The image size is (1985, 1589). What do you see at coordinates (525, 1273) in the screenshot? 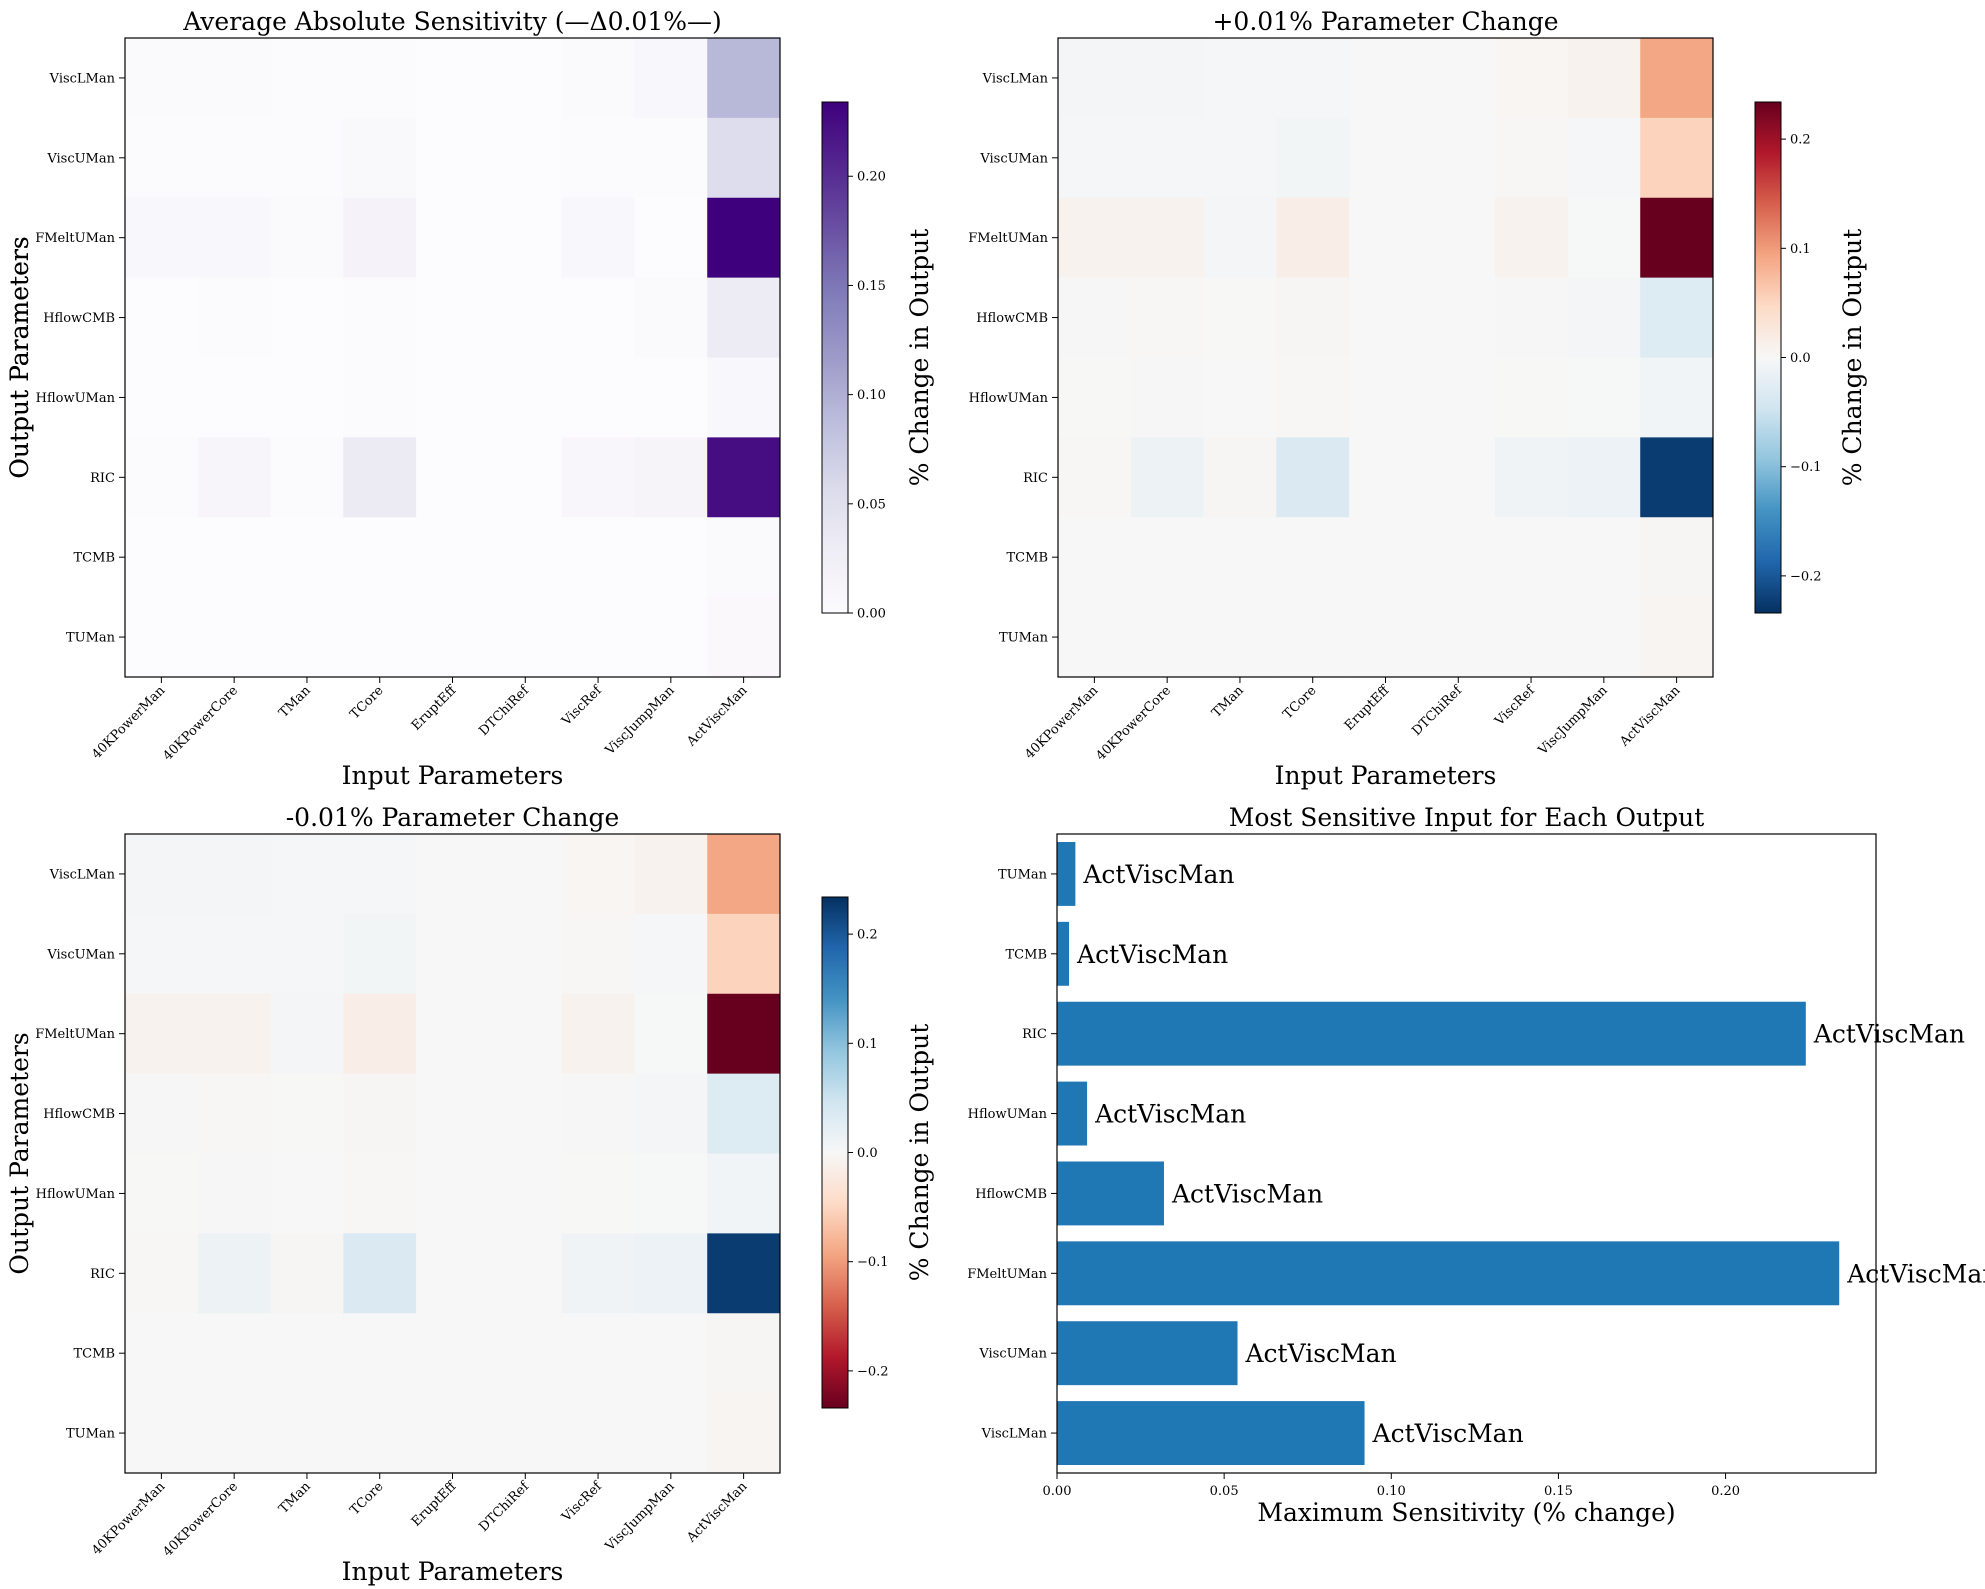
I see `heatmap-cell-minus-RIC-DTChiRef` at bounding box center [525, 1273].